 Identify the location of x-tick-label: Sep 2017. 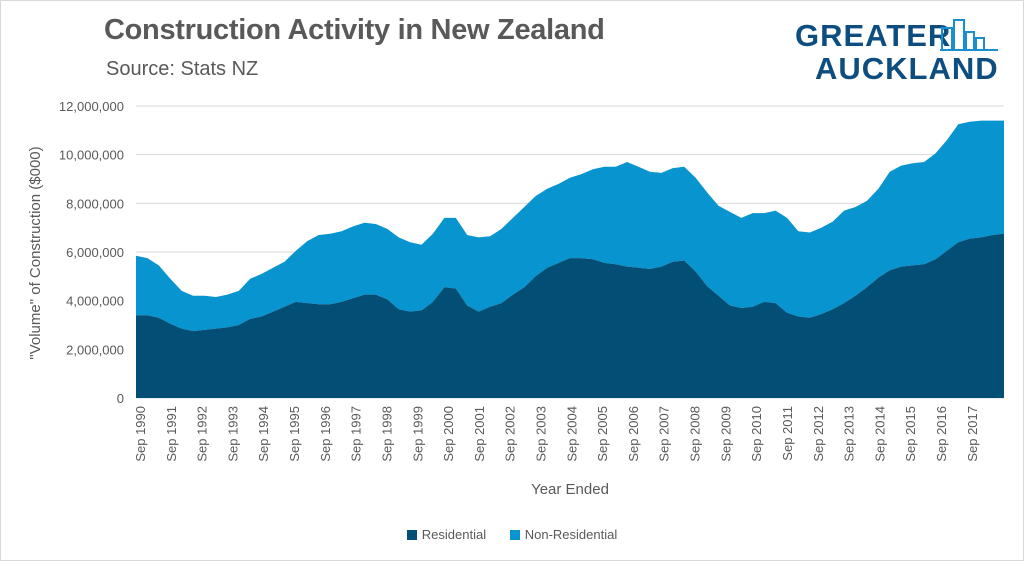
(972, 434).